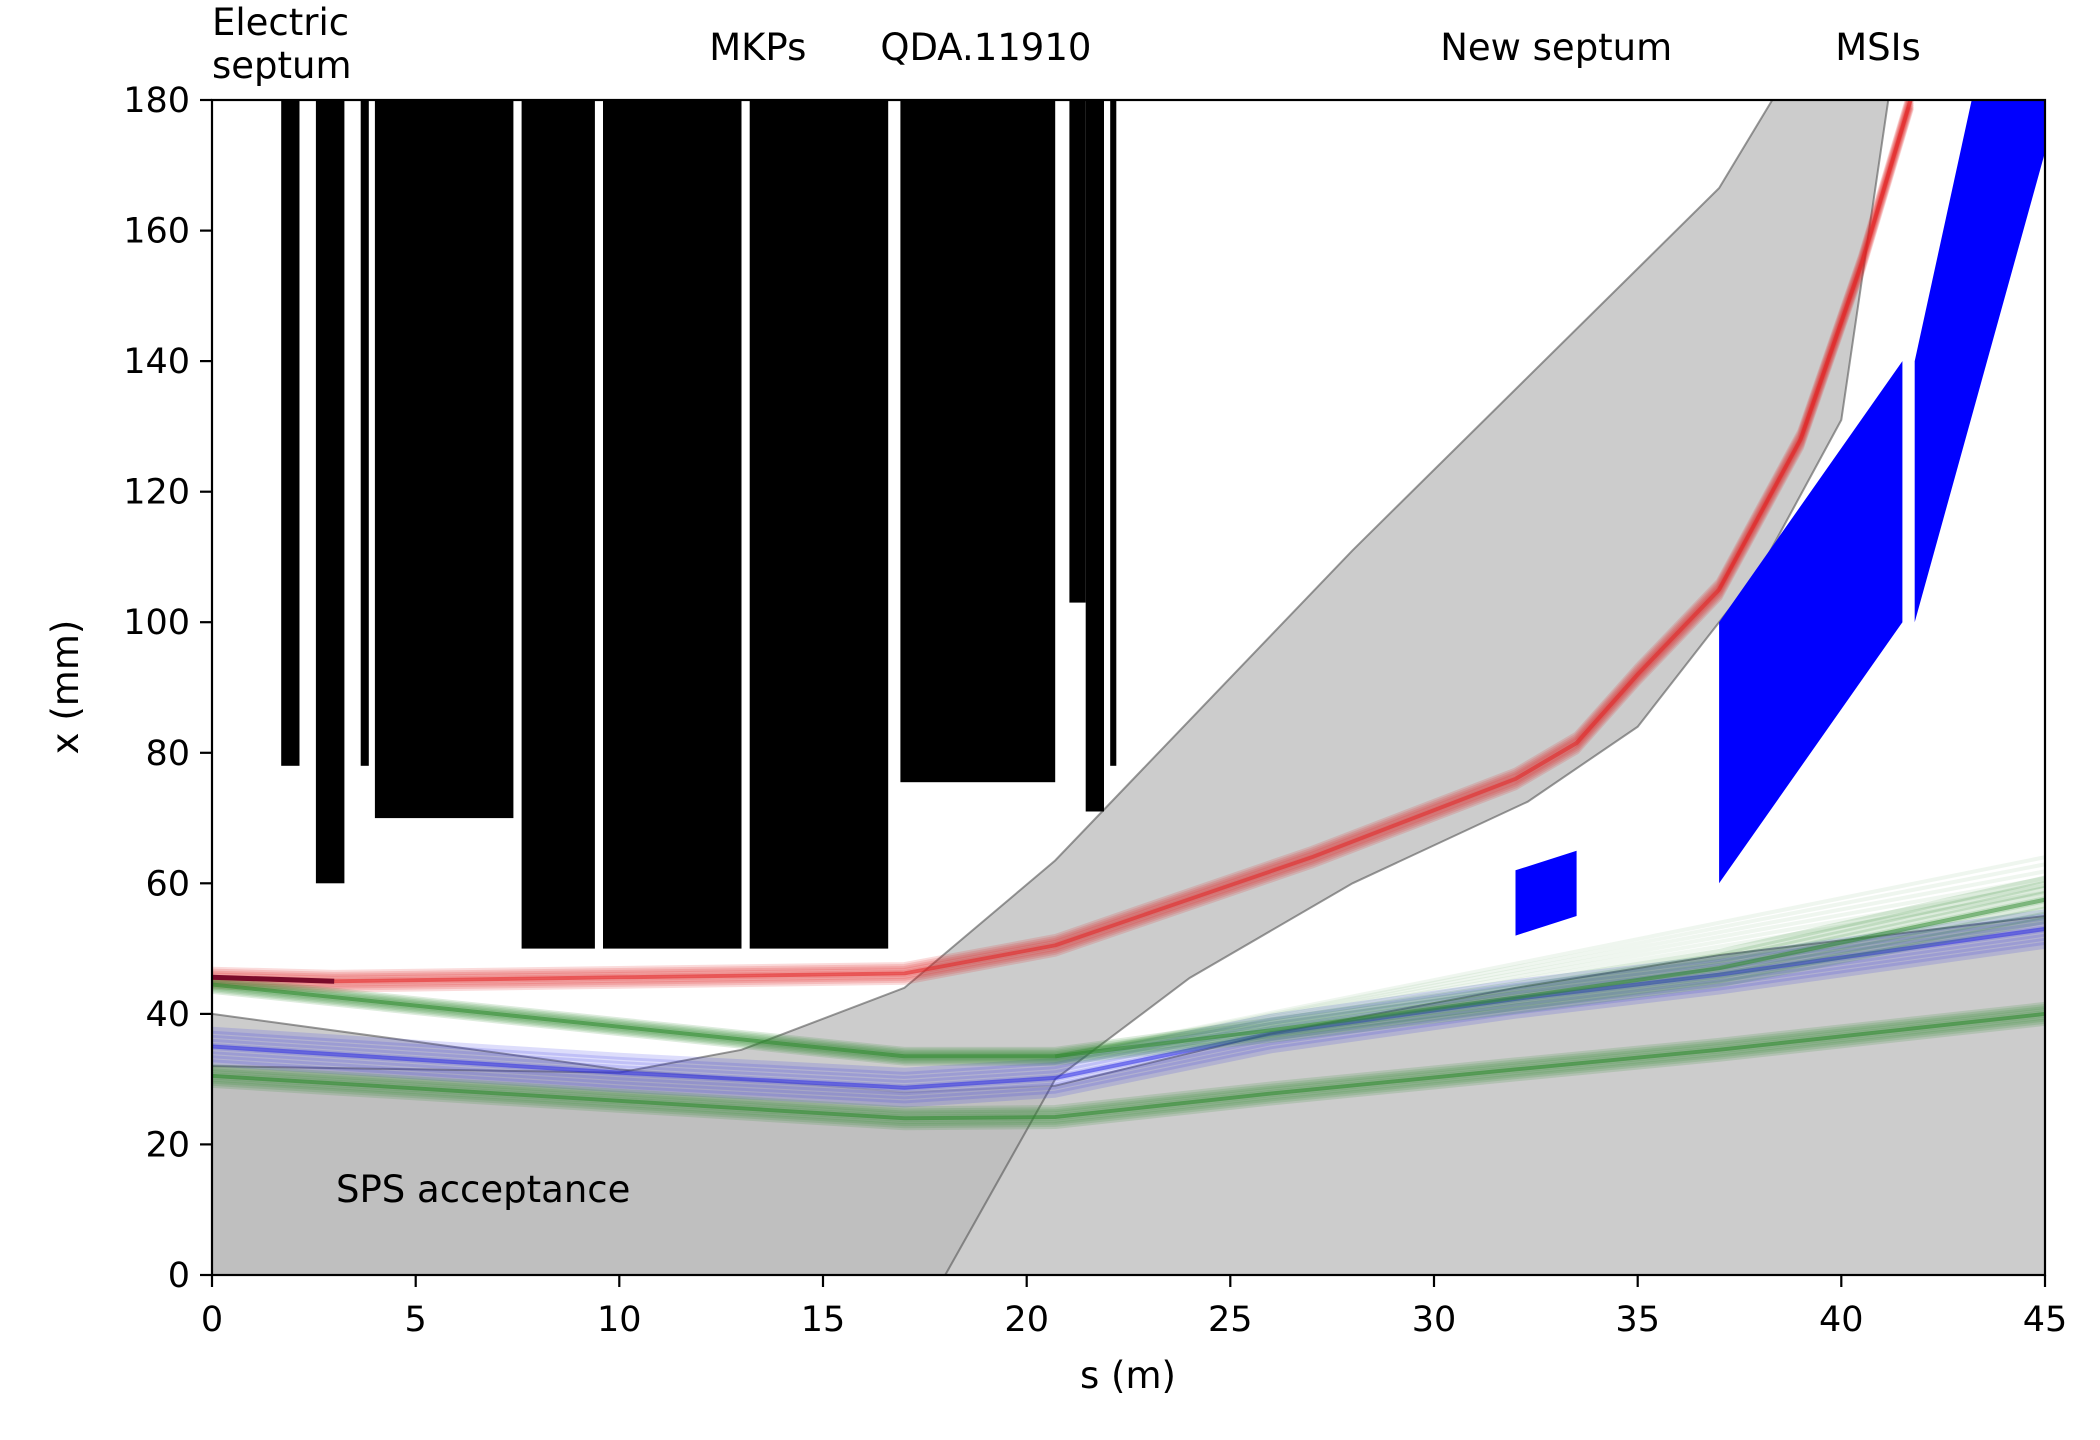  Describe the element at coordinates (1556, 47) in the screenshot. I see `element-label-4: New septum` at that location.